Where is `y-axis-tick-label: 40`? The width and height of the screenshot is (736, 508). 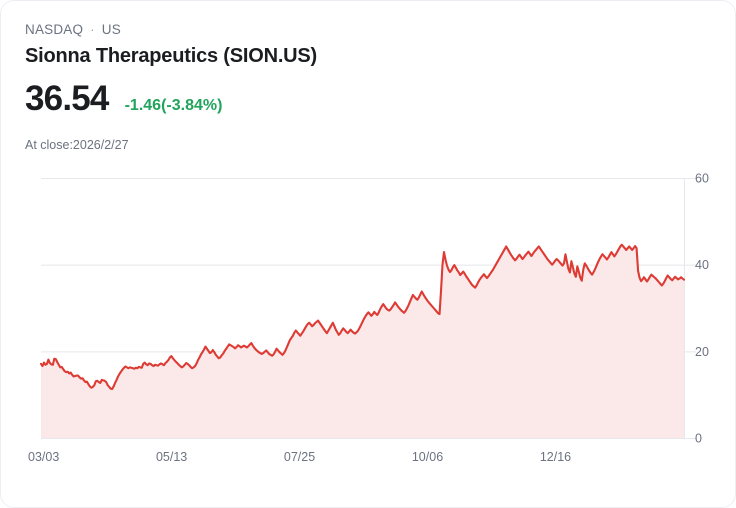
y-axis-tick-label: 40 is located at coordinates (702, 265).